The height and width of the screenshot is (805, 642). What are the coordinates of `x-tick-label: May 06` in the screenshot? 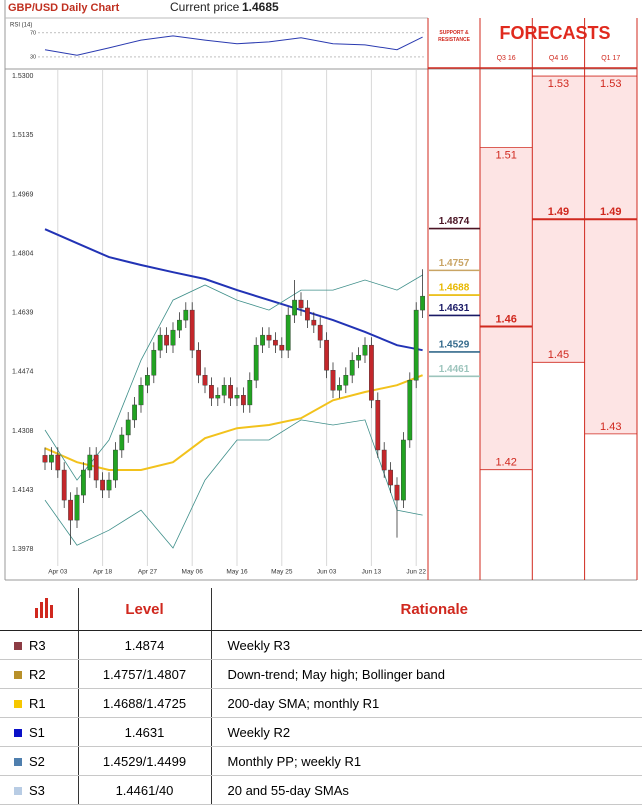 It's located at (193, 572).